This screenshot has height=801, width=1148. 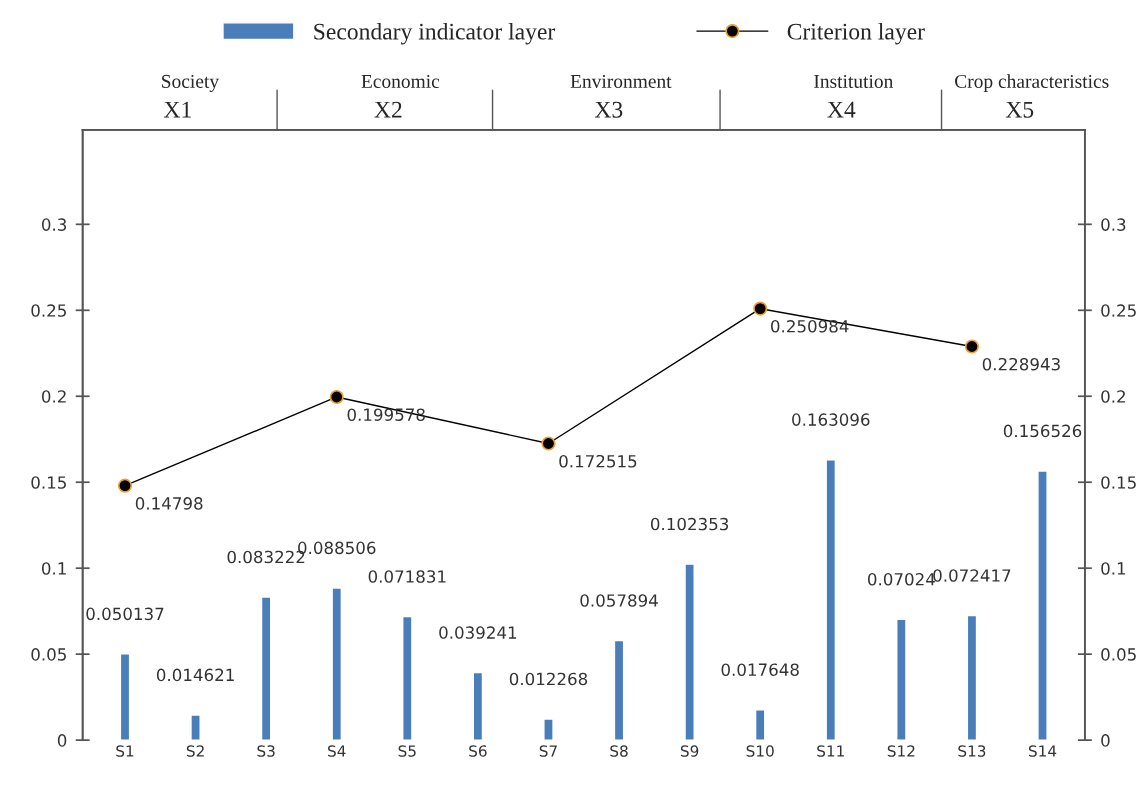 What do you see at coordinates (435, 34) in the screenshot?
I see `legend-label: Secondary indicator layer` at bounding box center [435, 34].